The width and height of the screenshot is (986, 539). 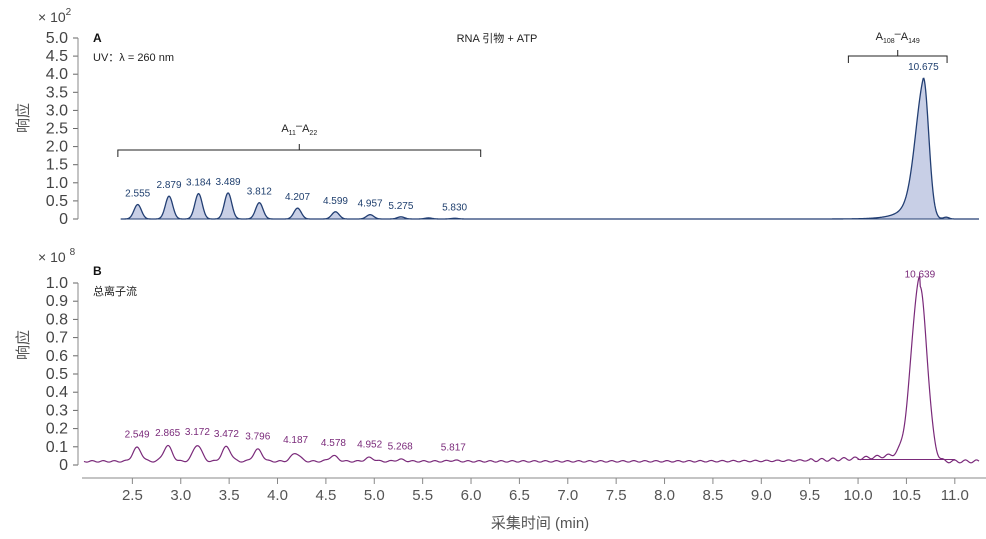 What do you see at coordinates (57, 374) in the screenshot?
I see `b-y-tick-label: 0.5` at bounding box center [57, 374].